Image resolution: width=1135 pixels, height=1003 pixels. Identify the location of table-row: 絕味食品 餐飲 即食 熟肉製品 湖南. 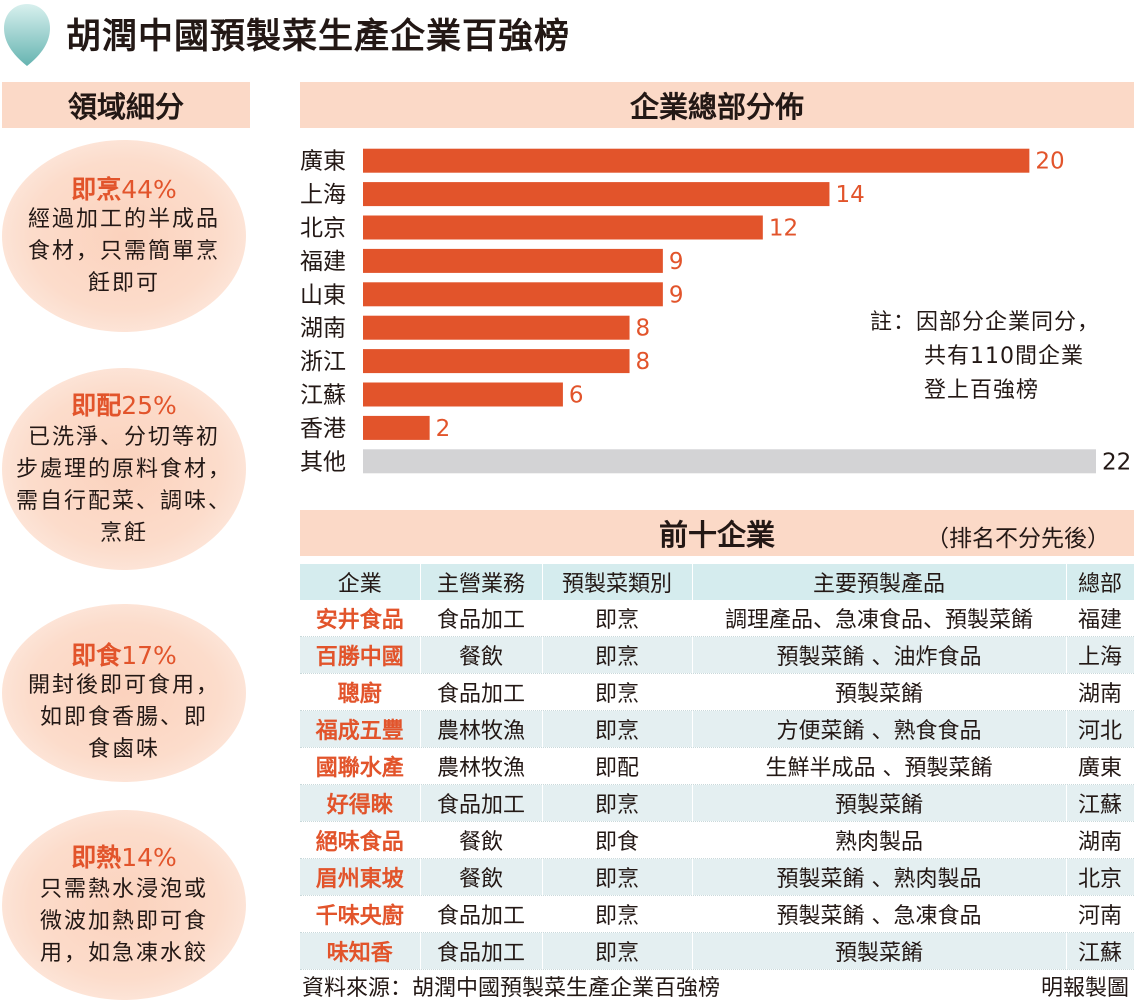
(717, 840).